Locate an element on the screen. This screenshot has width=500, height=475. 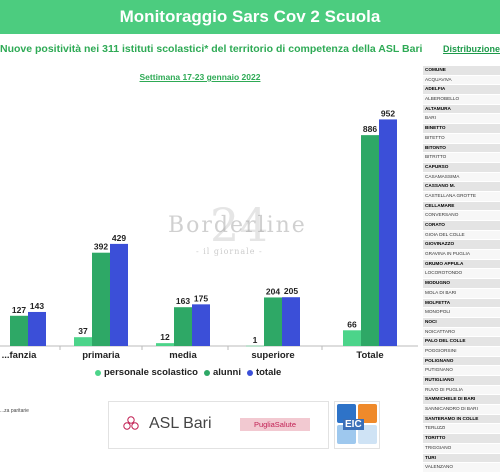
data-label-alunni-3: 204 is located at coordinates (273, 291).